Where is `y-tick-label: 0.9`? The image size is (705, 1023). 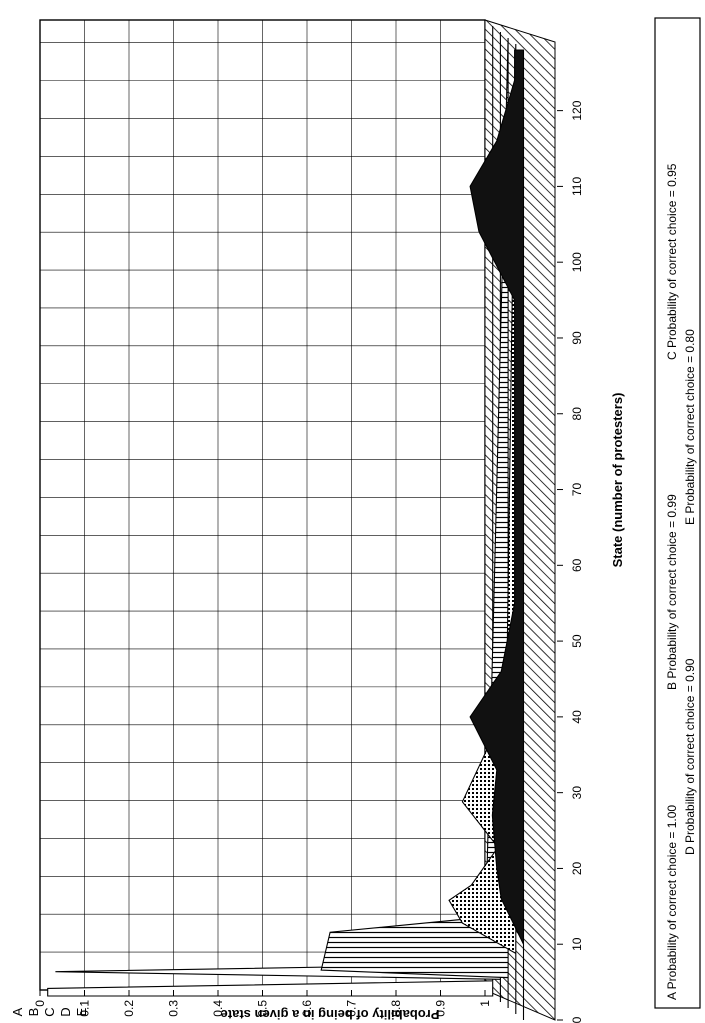 y-tick-label: 0.9 is located at coordinates (441, 1008).